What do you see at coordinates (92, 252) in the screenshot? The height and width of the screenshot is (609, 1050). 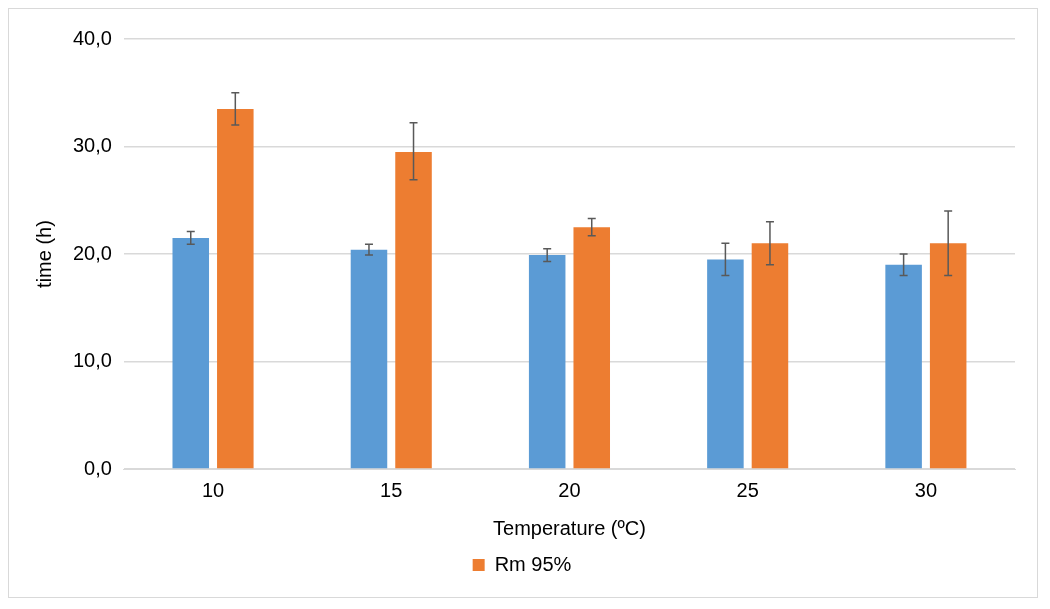 I see `y-tick-label: 20,0` at bounding box center [92, 252].